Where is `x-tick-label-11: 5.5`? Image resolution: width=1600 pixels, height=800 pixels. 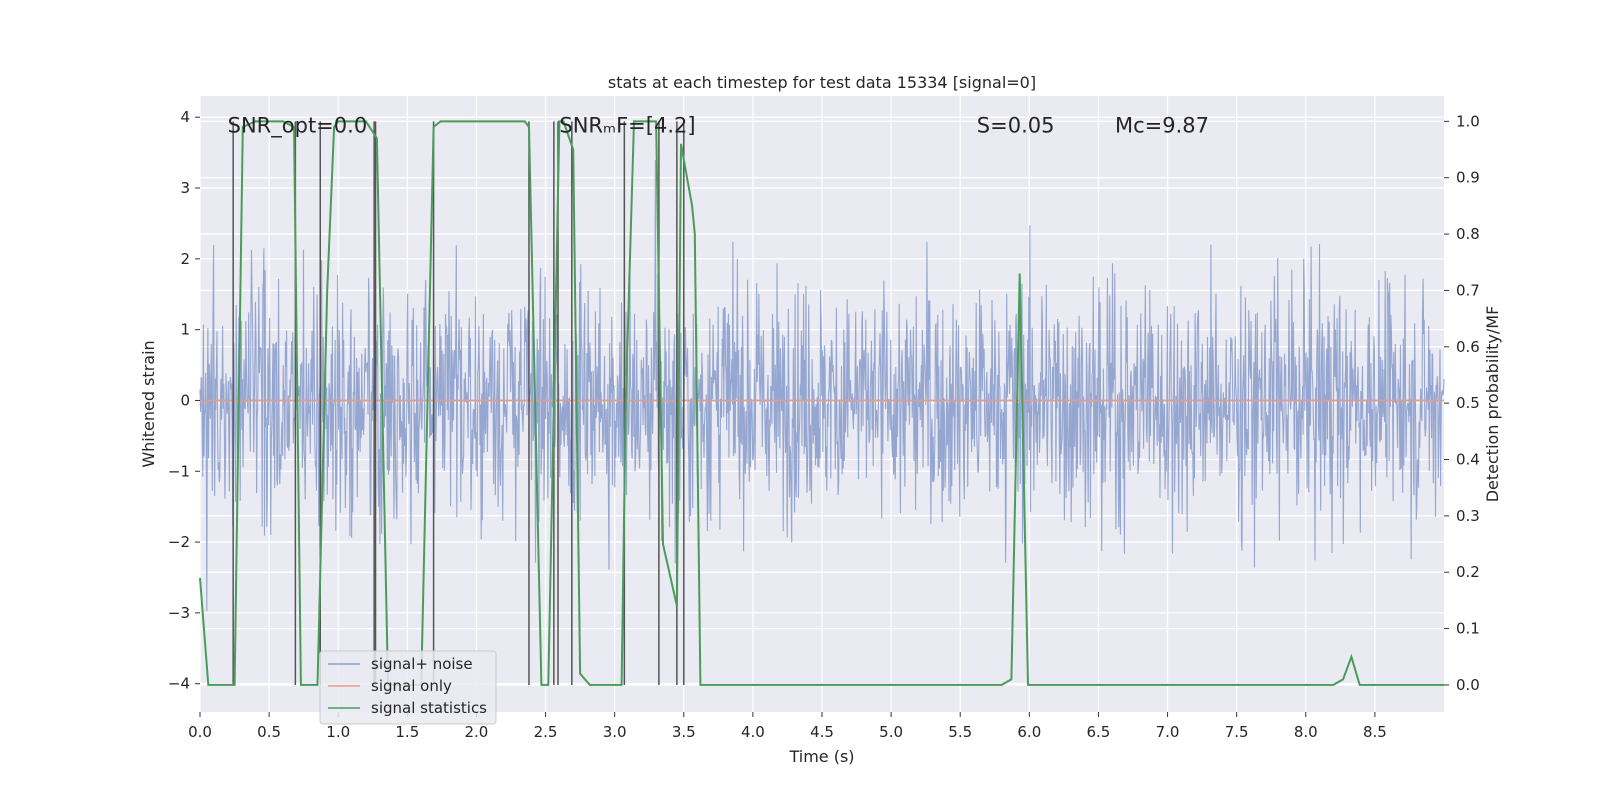 x-tick-label-11: 5.5 is located at coordinates (960, 732).